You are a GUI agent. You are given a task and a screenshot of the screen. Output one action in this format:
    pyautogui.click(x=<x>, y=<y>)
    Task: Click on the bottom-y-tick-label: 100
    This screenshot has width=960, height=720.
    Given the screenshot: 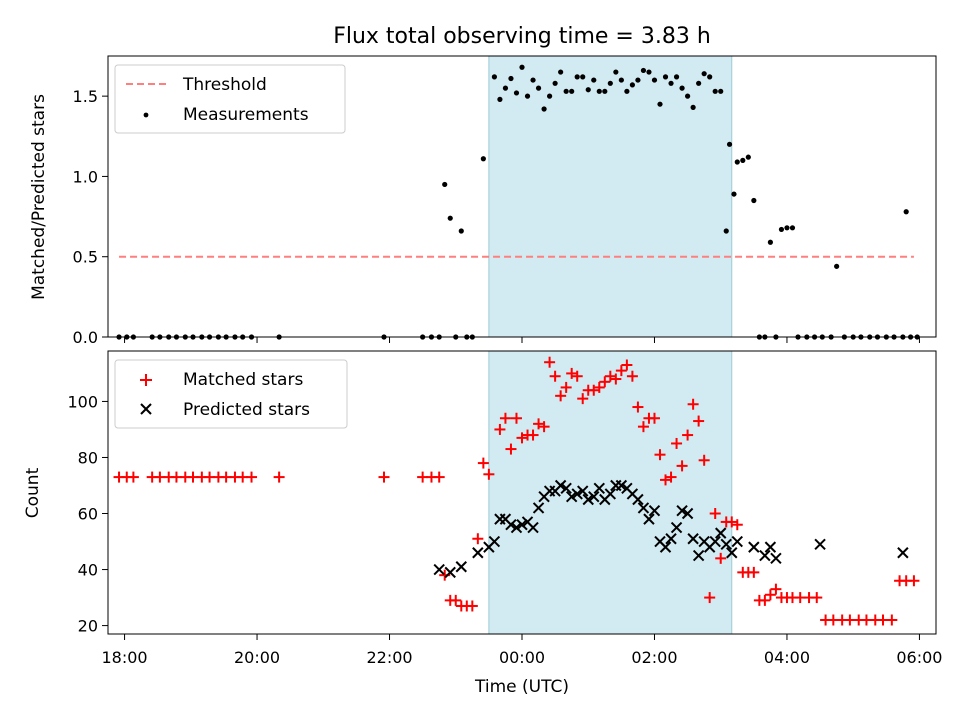 What is the action you would take?
    pyautogui.click(x=82, y=401)
    